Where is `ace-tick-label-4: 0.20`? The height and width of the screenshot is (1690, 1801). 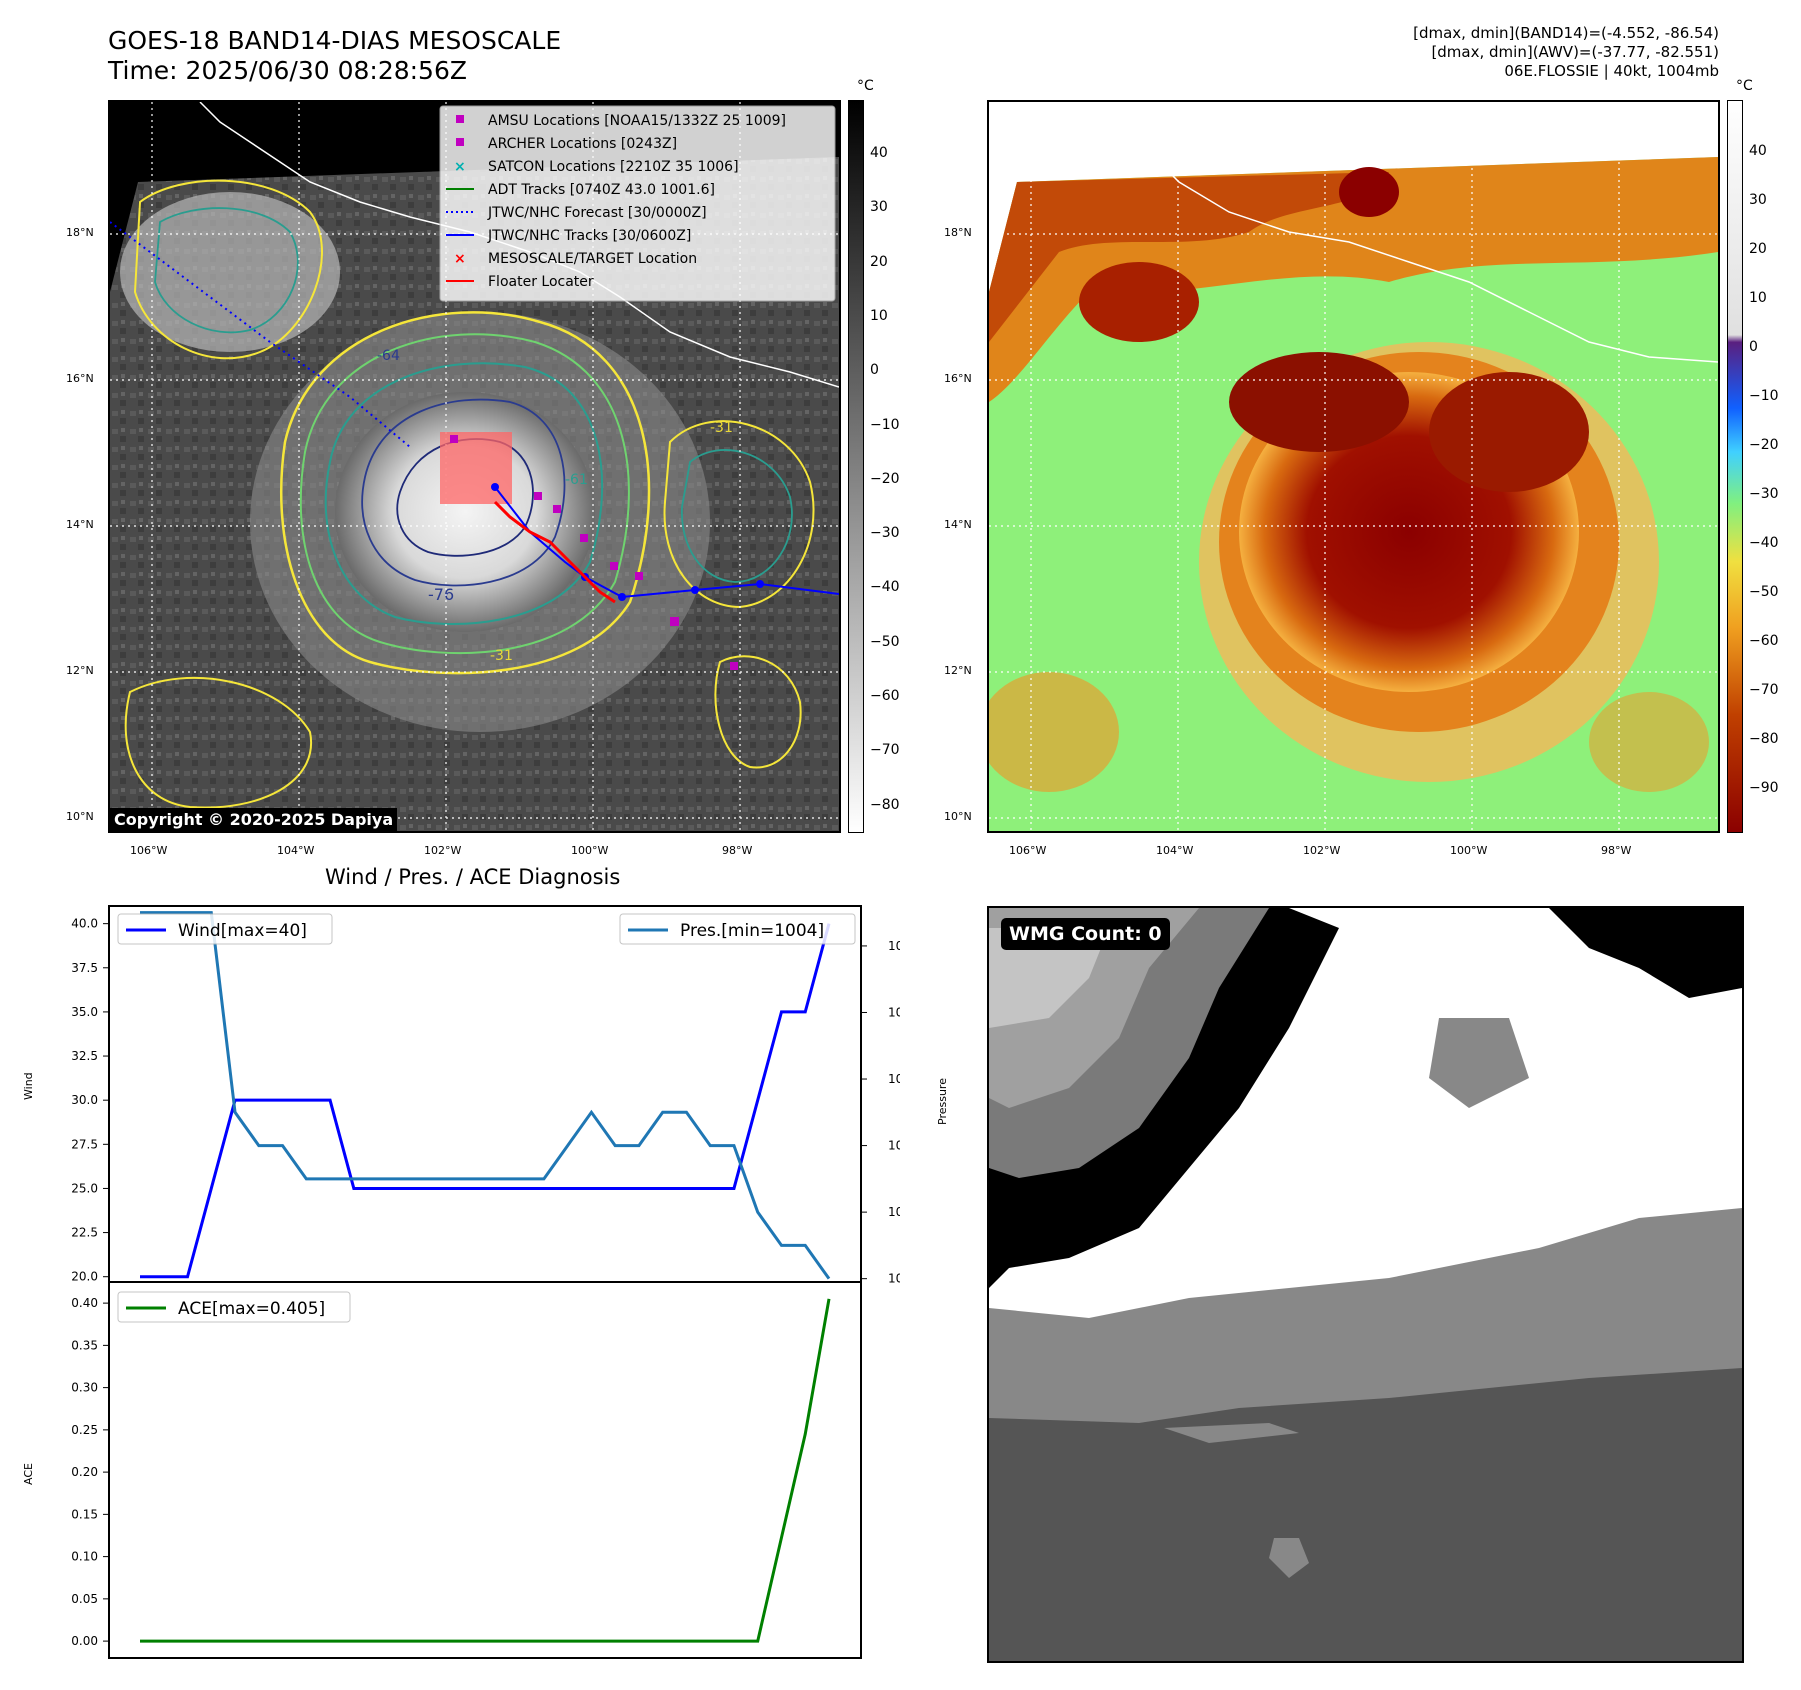
ace-tick-label-4: 0.20 is located at coordinates (84, 1472).